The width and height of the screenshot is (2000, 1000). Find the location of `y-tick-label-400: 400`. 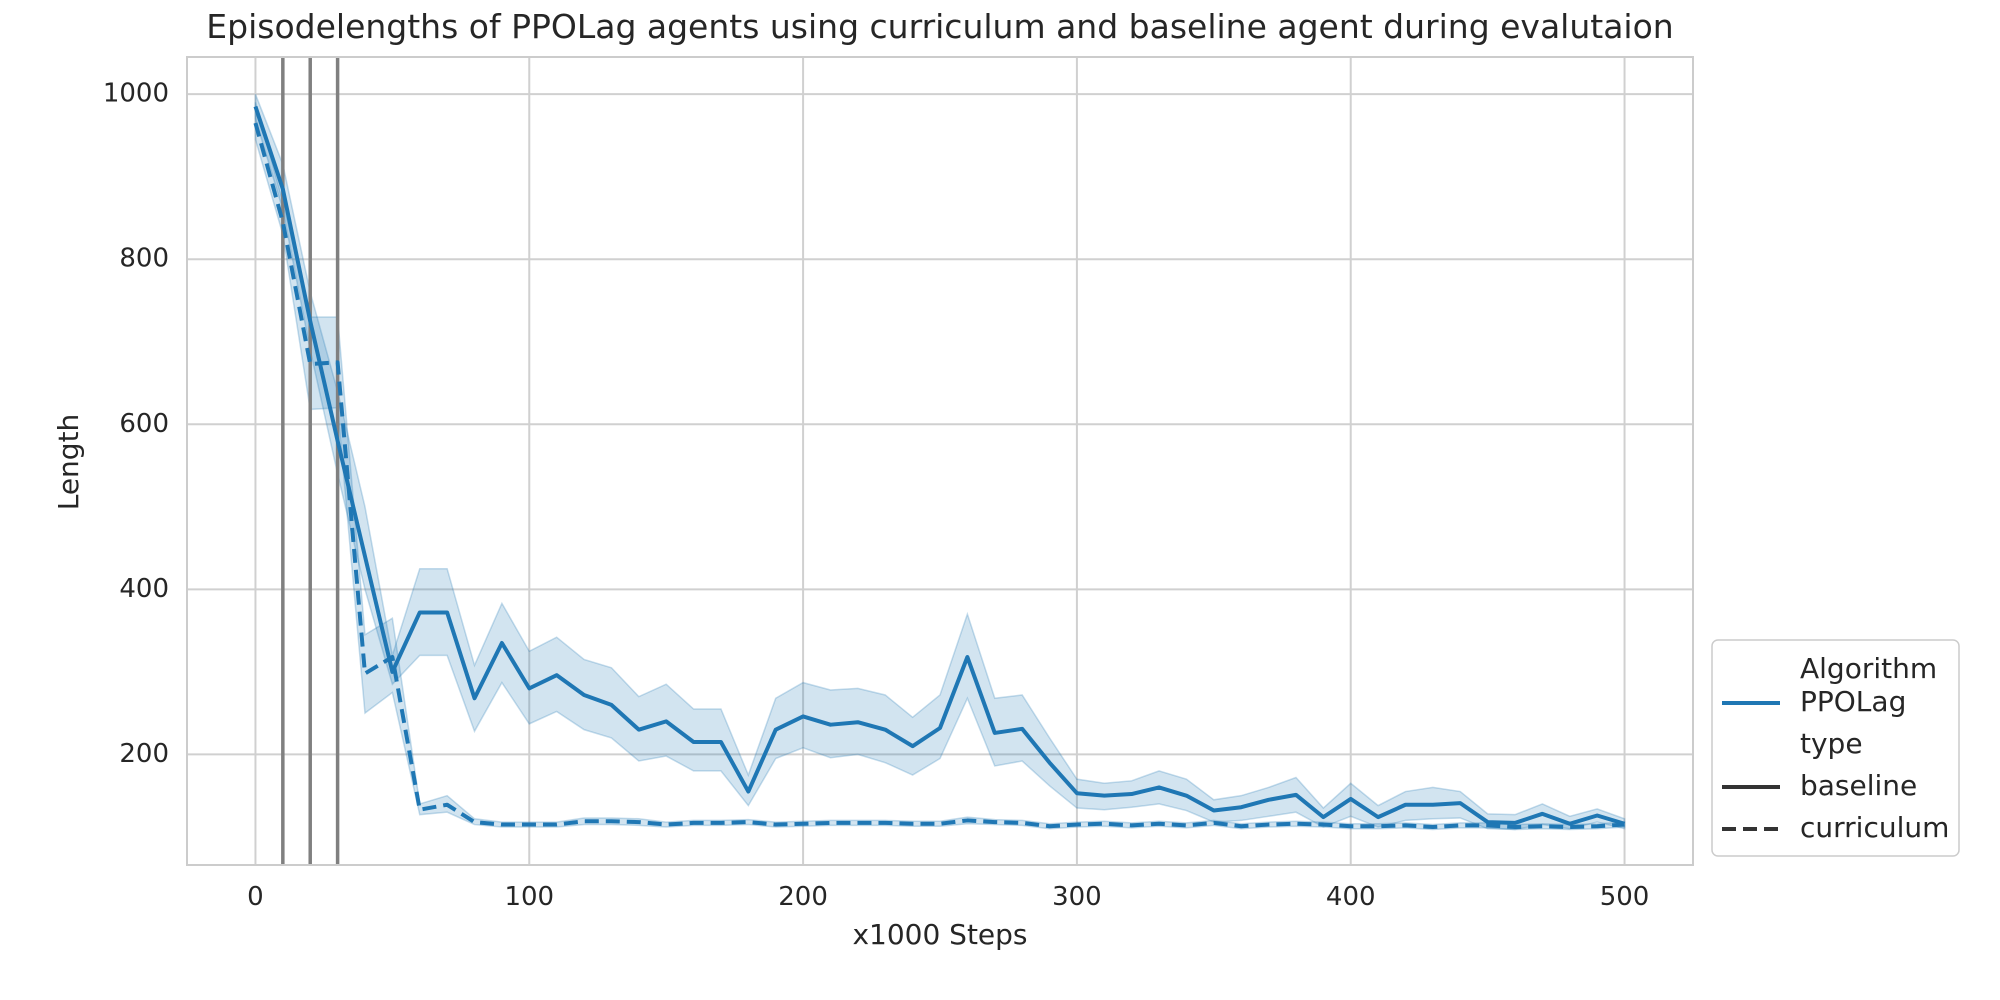

y-tick-label-400: 400 is located at coordinates (144, 589).